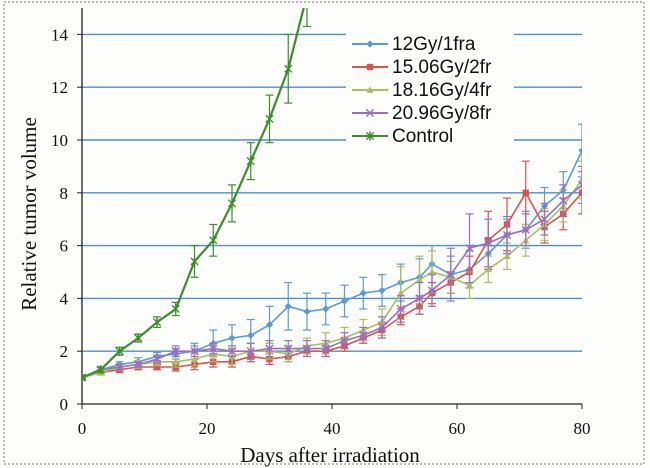  I want to click on y-tick-label: 6, so click(64, 246).